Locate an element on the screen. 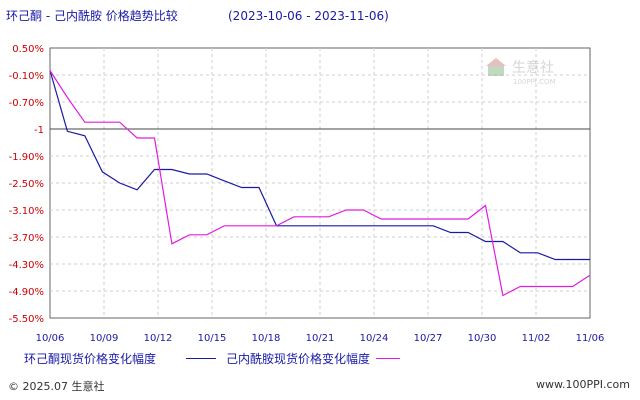  y-tick-label: 0.50% is located at coordinates (28, 49).